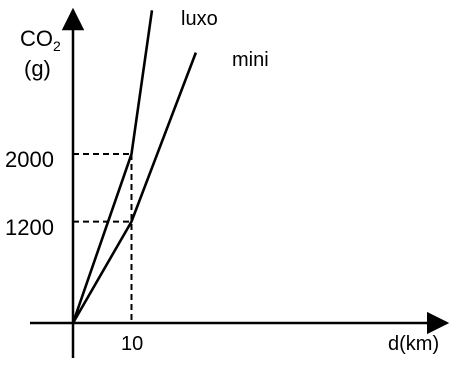 The height and width of the screenshot is (365, 452). I want to click on series-label-mini: mini, so click(250, 60).